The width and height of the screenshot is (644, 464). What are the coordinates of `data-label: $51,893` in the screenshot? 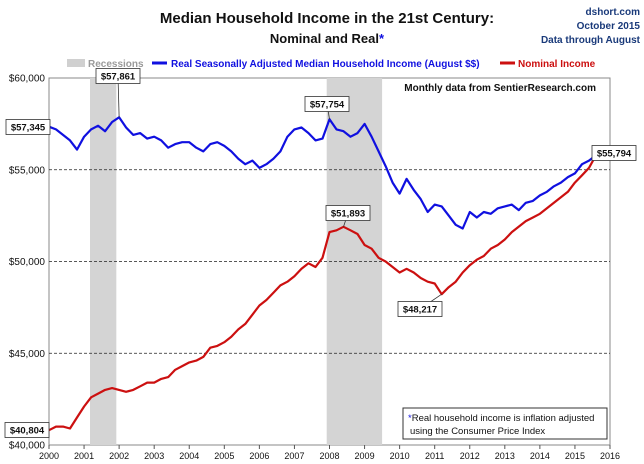 It's located at (348, 214).